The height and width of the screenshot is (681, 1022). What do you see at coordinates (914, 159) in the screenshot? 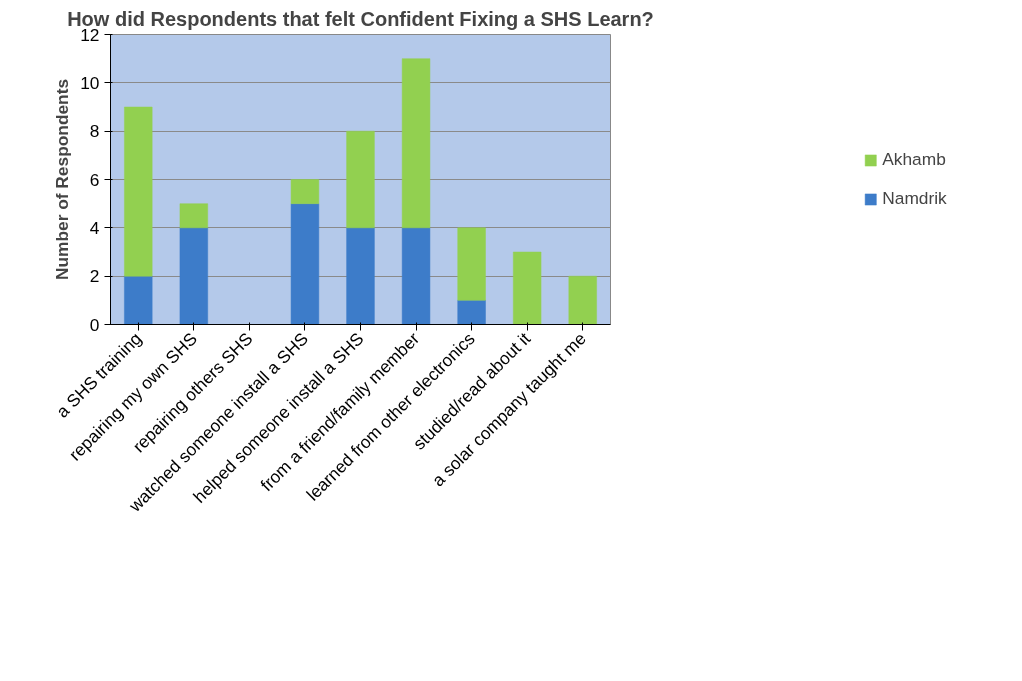
I see `legend-label: Akhamb` at bounding box center [914, 159].